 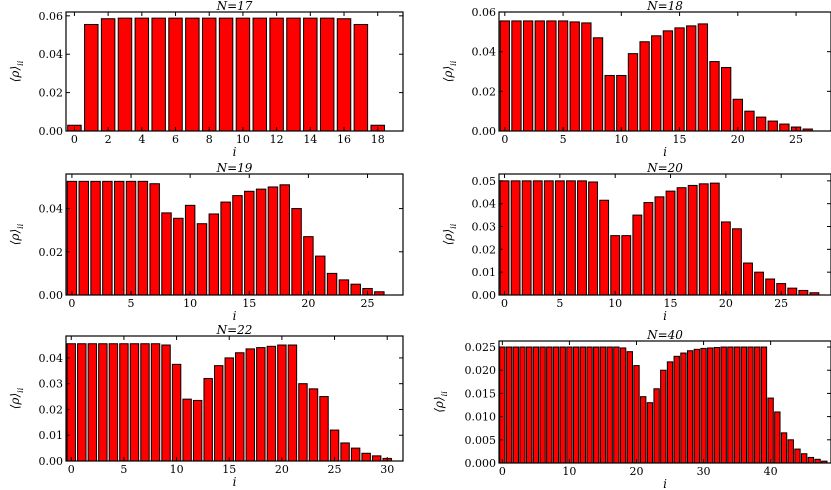 I want to click on x-tick-label: 10, so click(x=177, y=469).